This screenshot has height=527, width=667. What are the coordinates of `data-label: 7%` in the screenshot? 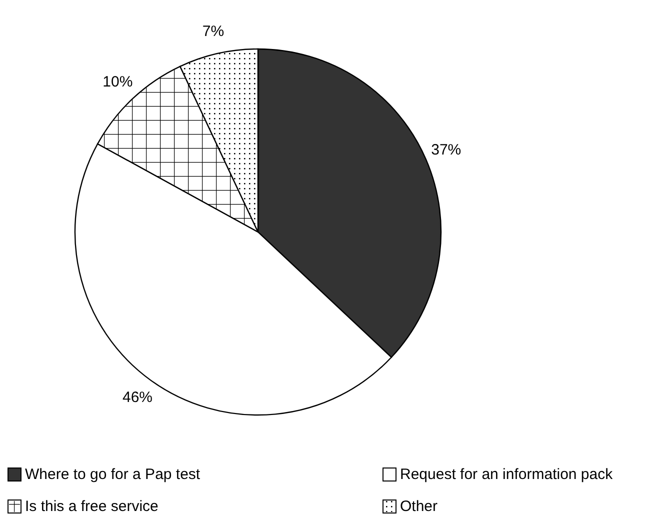 It's located at (213, 31).